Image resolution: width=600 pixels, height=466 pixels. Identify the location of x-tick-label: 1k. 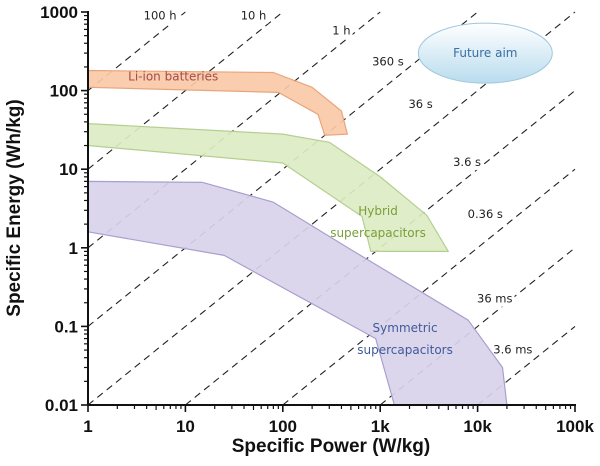
(380, 426).